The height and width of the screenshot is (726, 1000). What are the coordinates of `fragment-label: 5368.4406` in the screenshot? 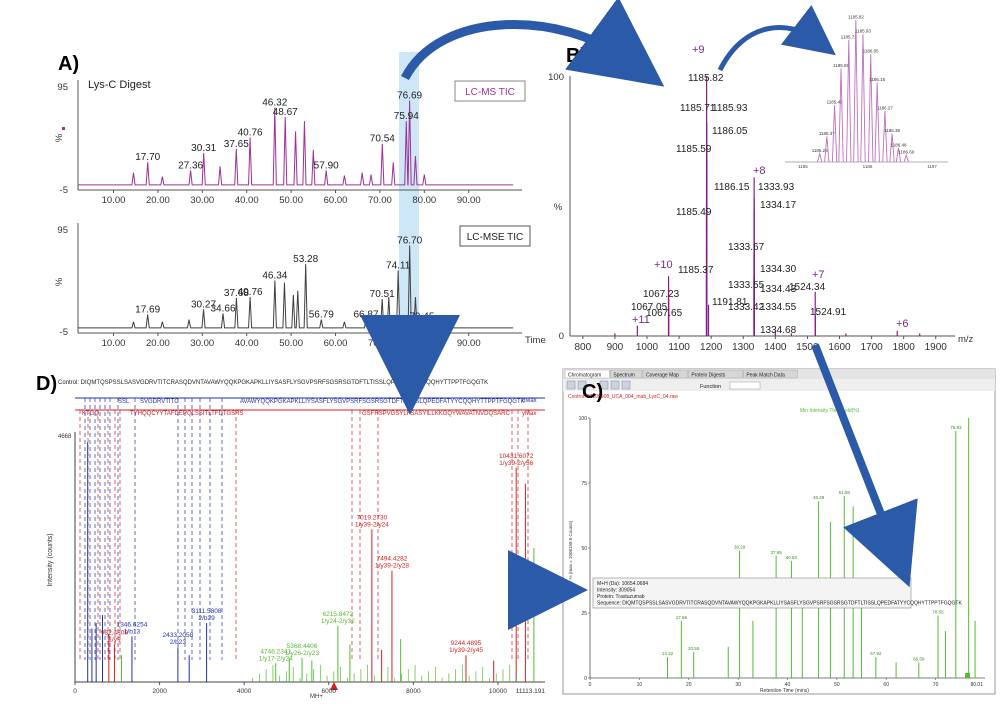 It's located at (302, 646).